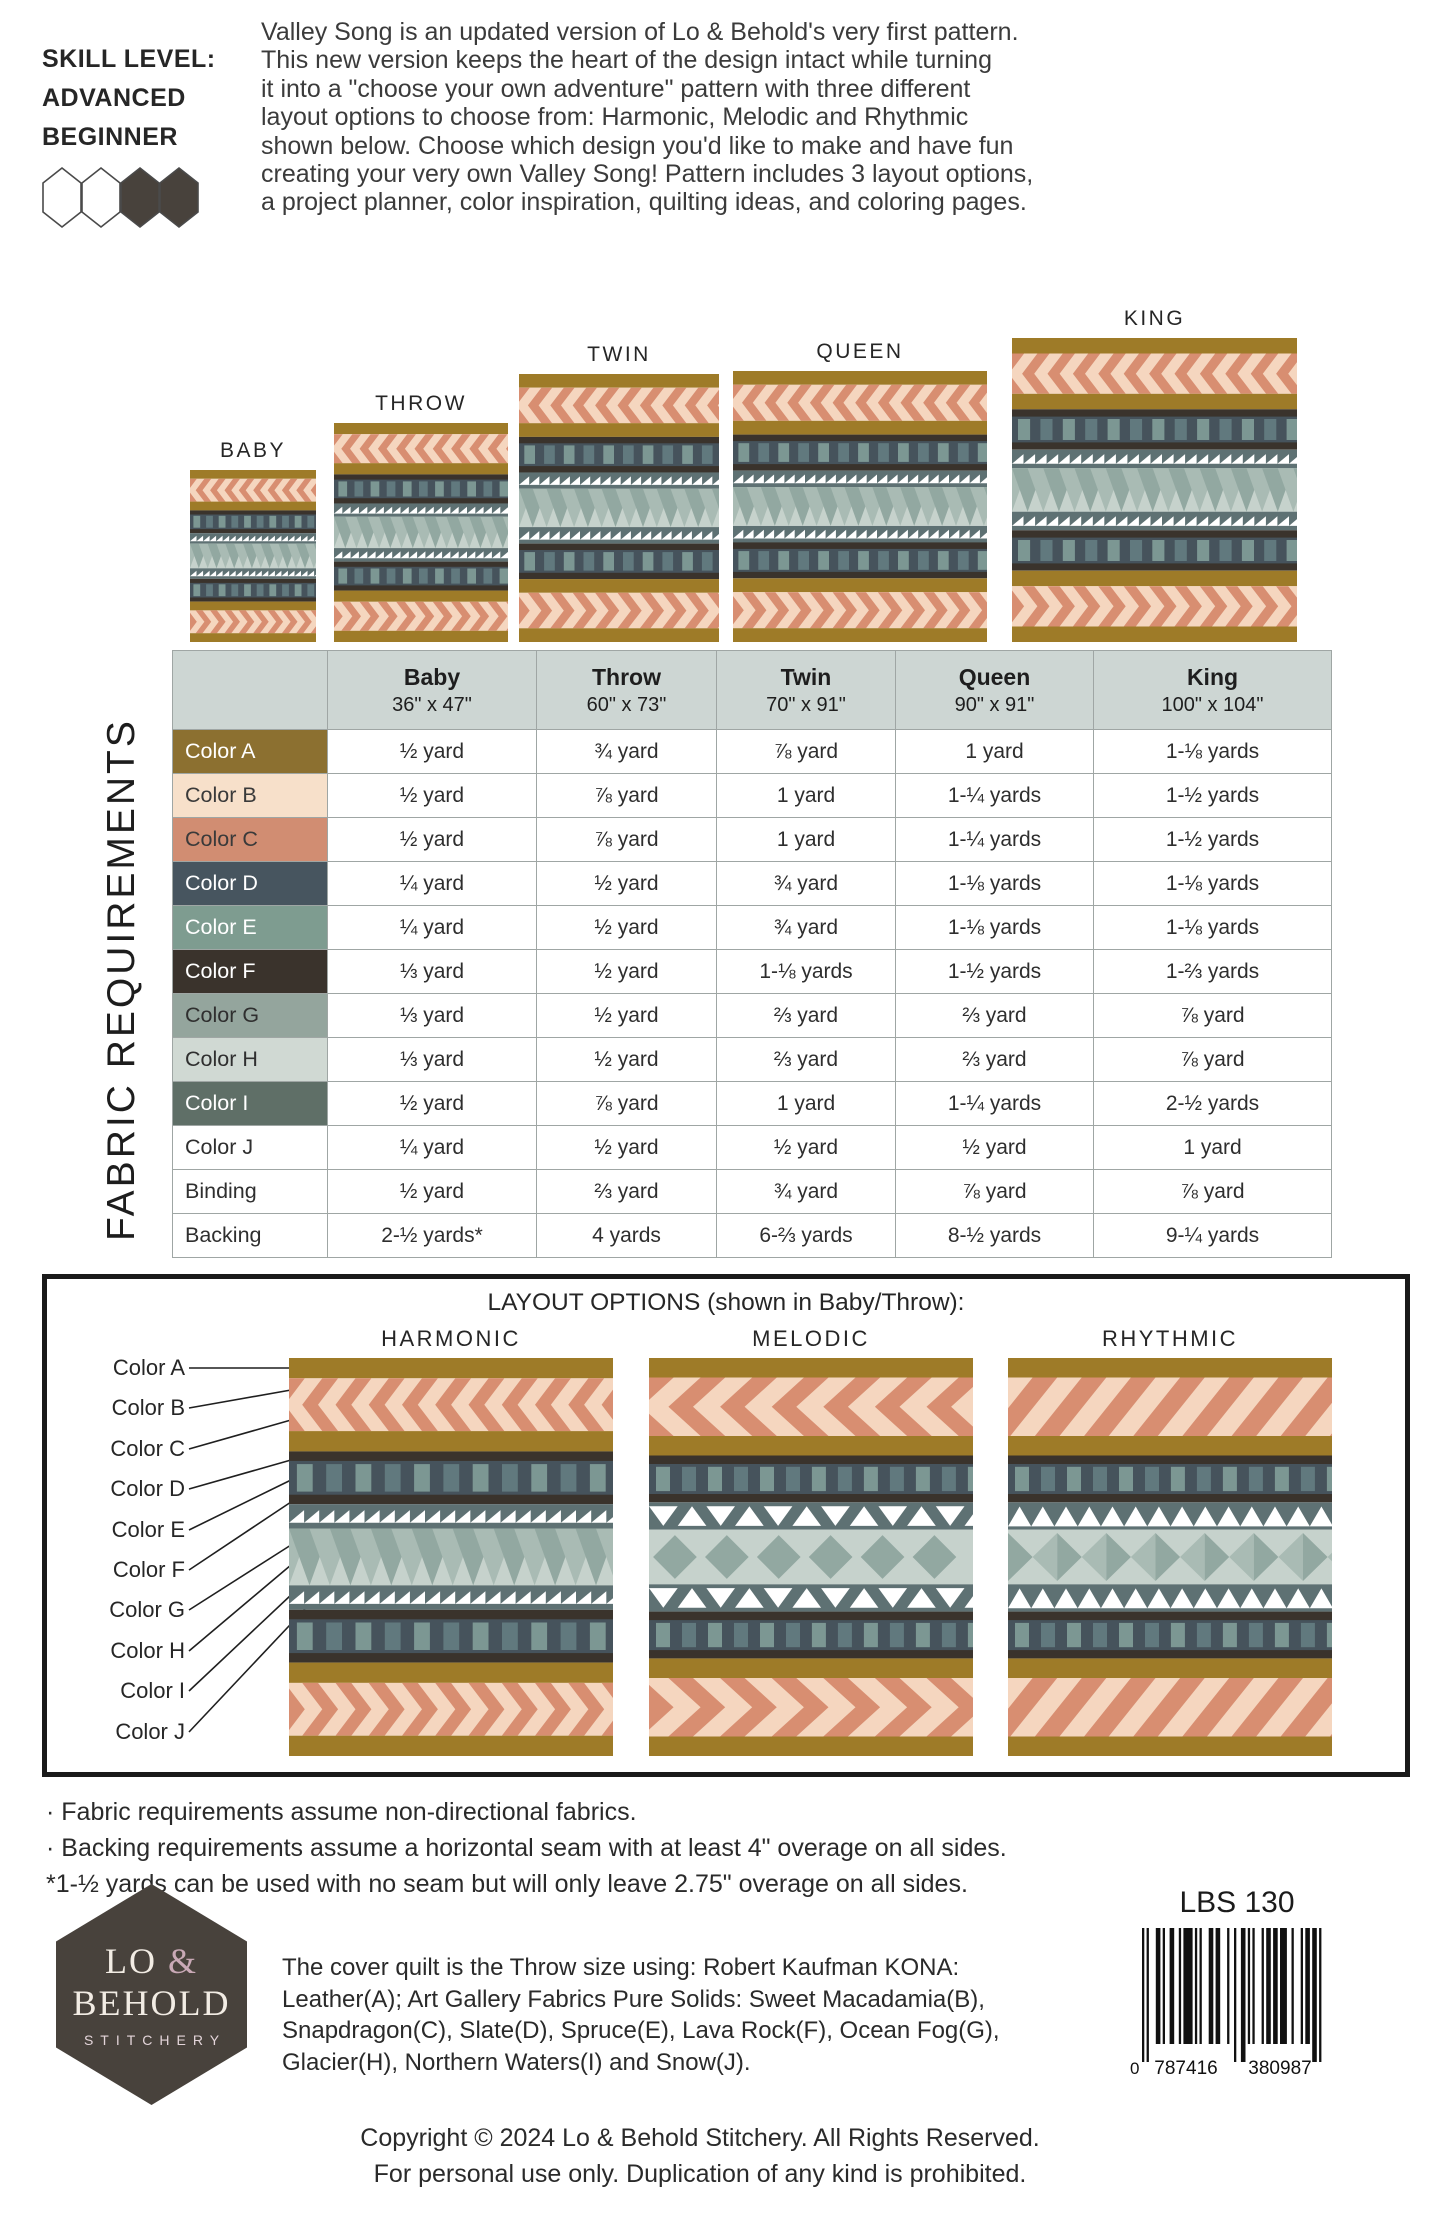  What do you see at coordinates (147, 1609) in the screenshot?
I see `color-key-label: Color G` at bounding box center [147, 1609].